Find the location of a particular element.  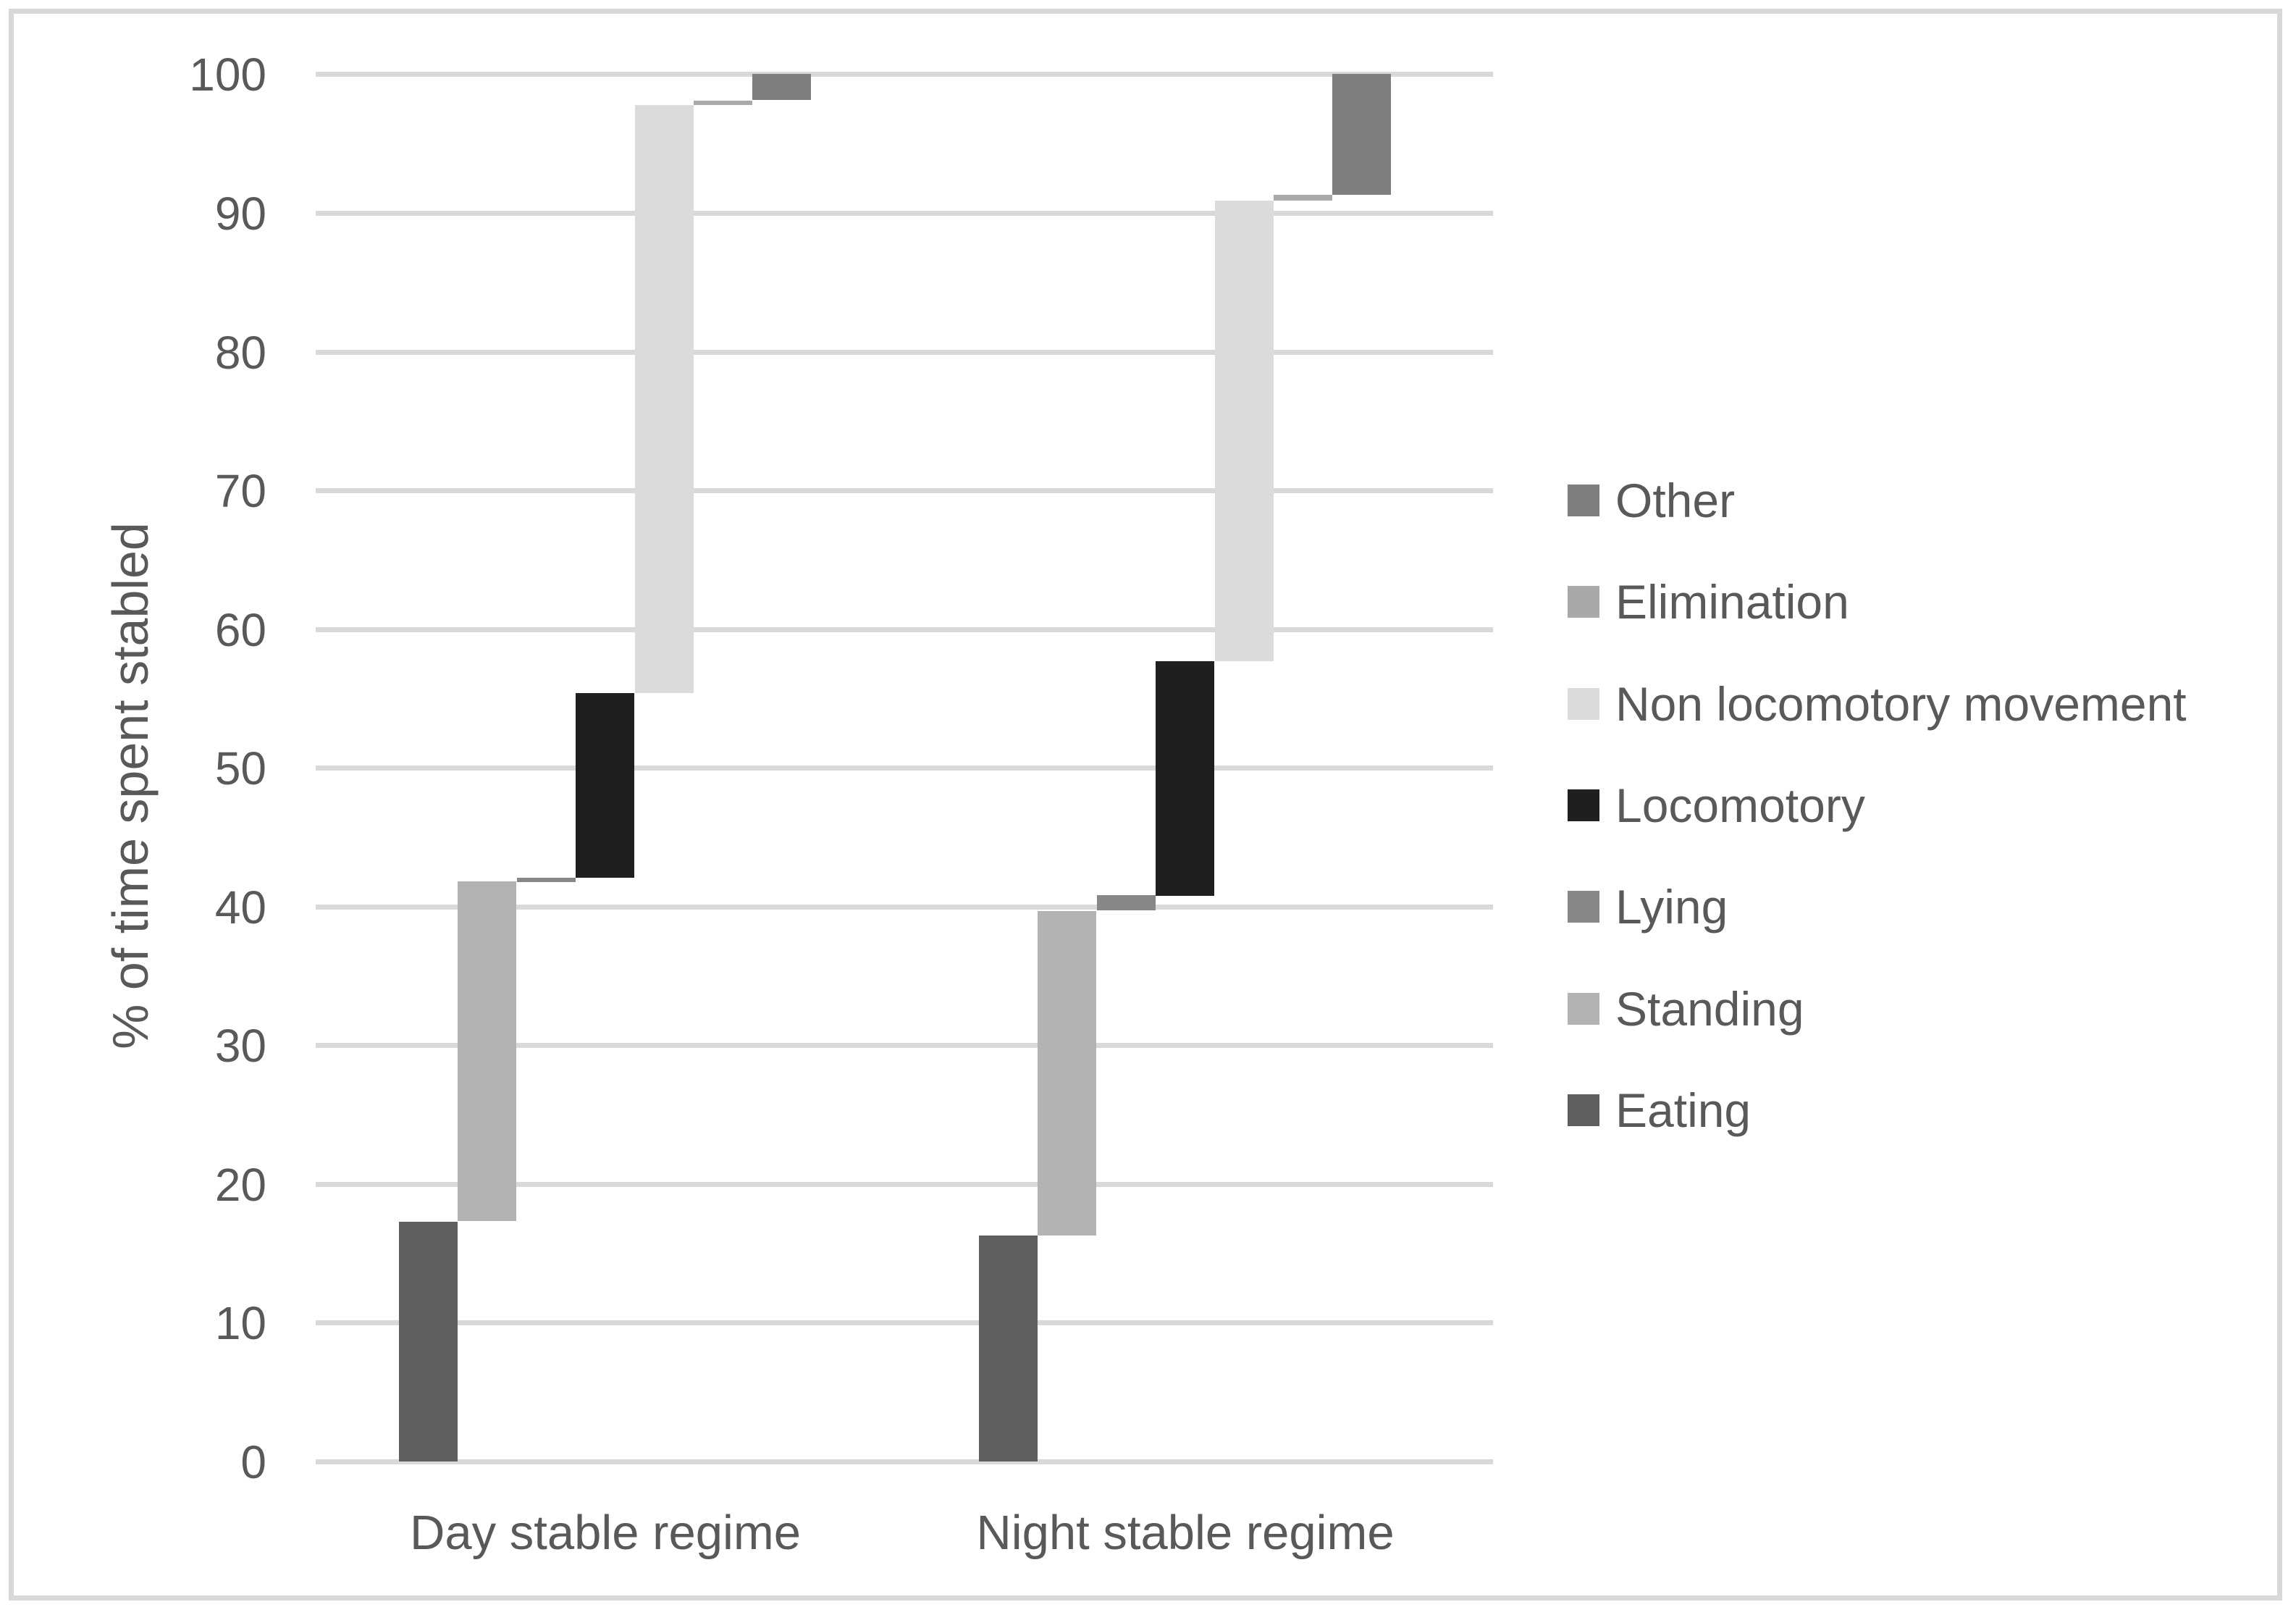

bar-segment-non-locomotory-movement-day is located at coordinates (664, 399).